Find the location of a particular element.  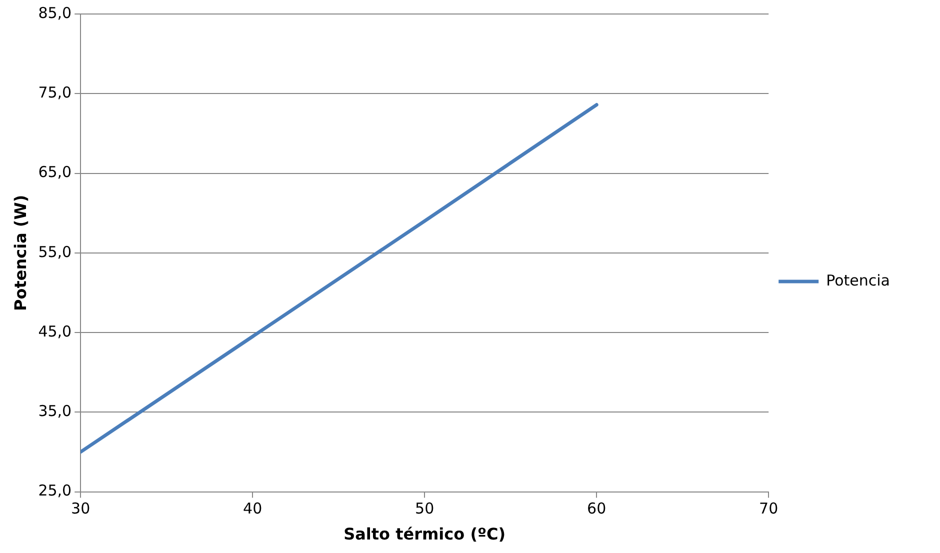

y-tick-label: 55,0 is located at coordinates (55, 251).